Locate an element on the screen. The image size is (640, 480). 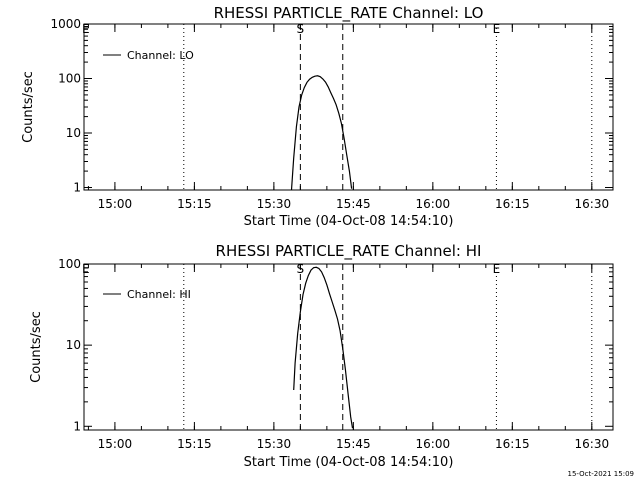
legend-label: Channel: HI is located at coordinates (159, 294).